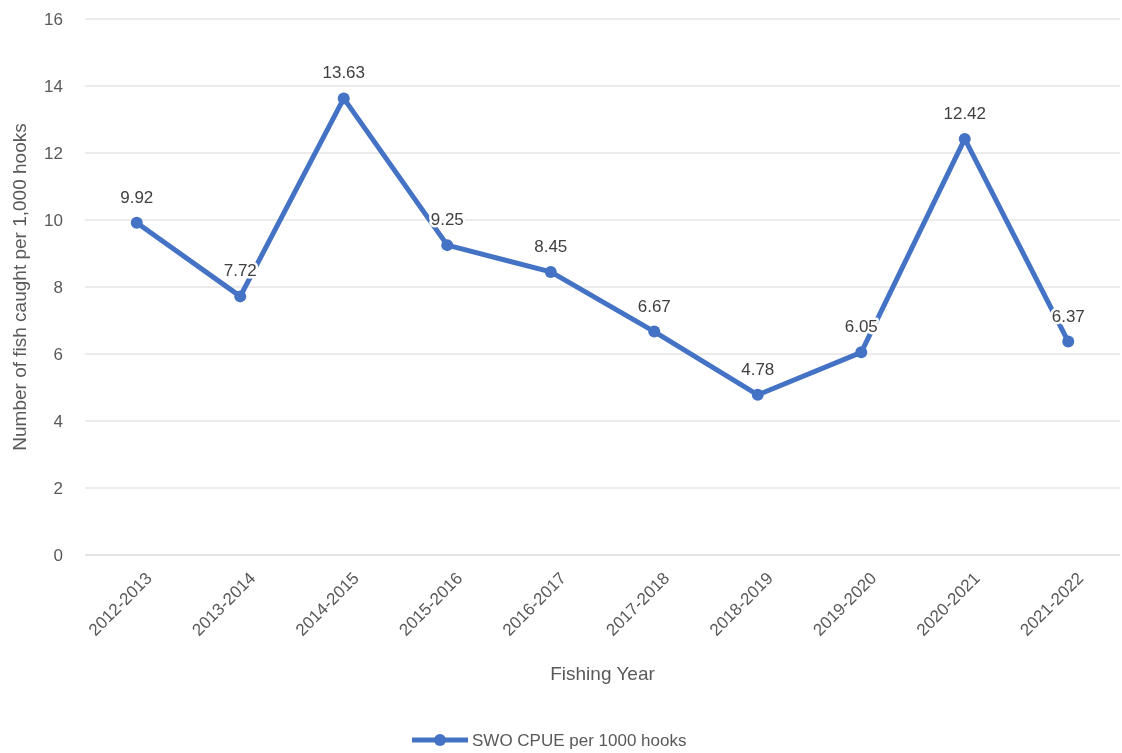 Image resolution: width=1122 pixels, height=753 pixels. What do you see at coordinates (58, 488) in the screenshot?
I see `y-tick-label: 2` at bounding box center [58, 488].